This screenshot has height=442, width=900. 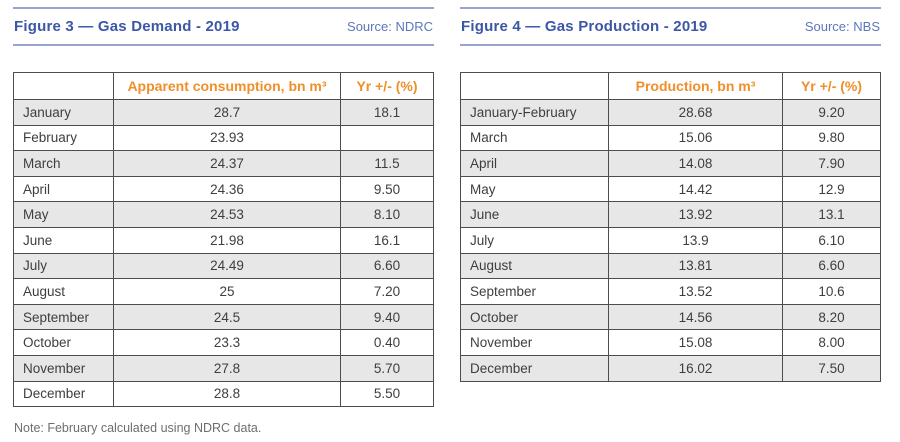 I want to click on table-header-row: Apparent consumption, bn m³ Yr +/- (%), so click(x=223, y=86).